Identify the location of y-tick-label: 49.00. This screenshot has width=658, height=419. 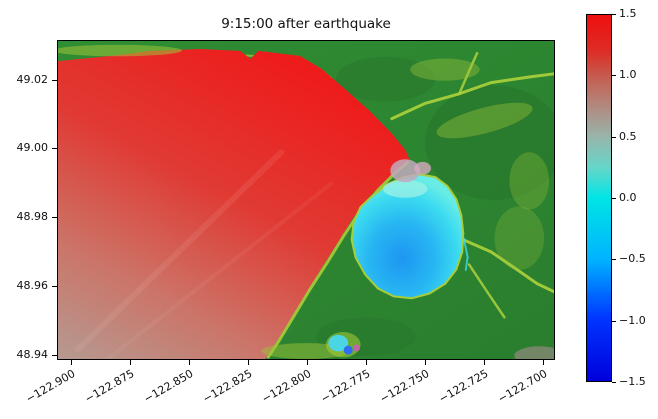
(32, 148).